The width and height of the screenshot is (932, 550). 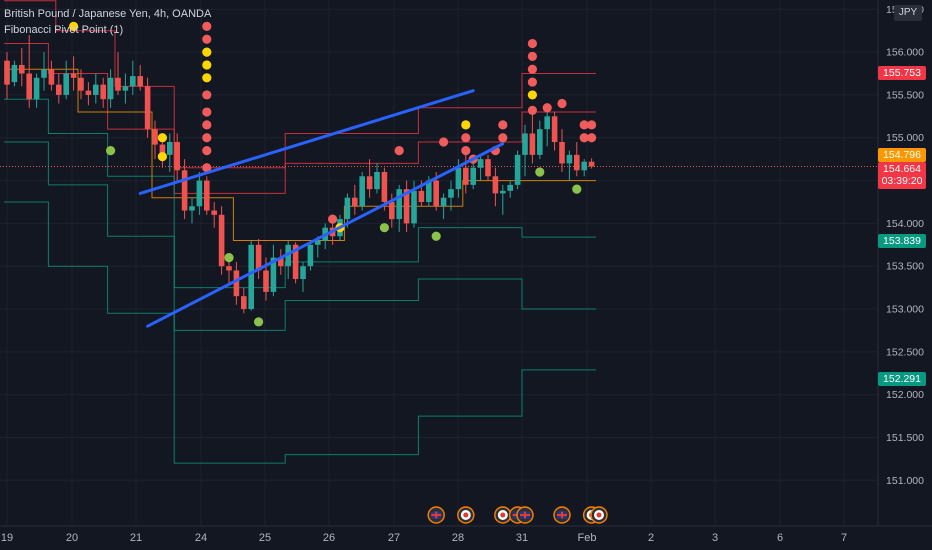 What do you see at coordinates (905, 438) in the screenshot?
I see `y-tick-label: 151.500` at bounding box center [905, 438].